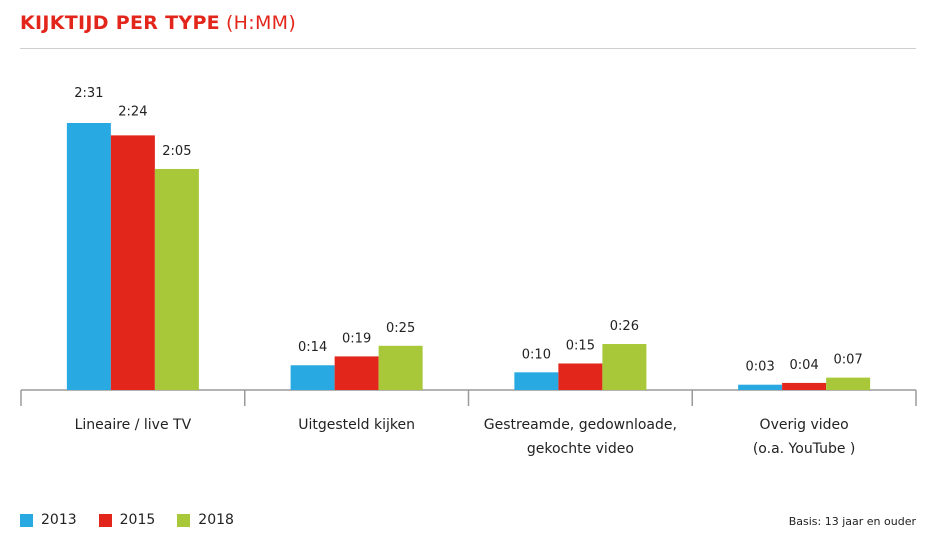 The image size is (933, 550). What do you see at coordinates (580, 345) in the screenshot?
I see `data-label-2015: 0:15` at bounding box center [580, 345].